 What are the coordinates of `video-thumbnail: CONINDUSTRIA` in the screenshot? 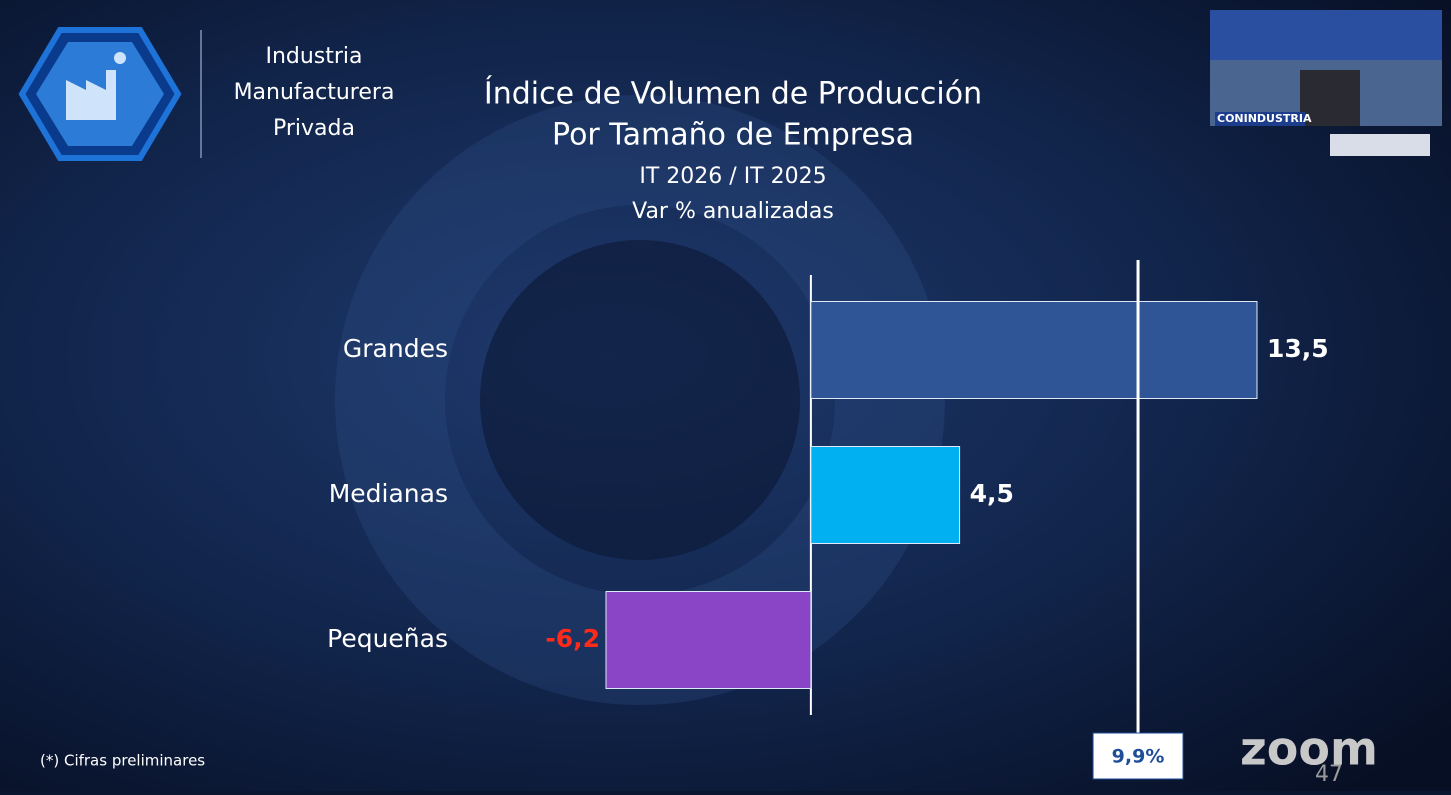 It's located at (1326, 83).